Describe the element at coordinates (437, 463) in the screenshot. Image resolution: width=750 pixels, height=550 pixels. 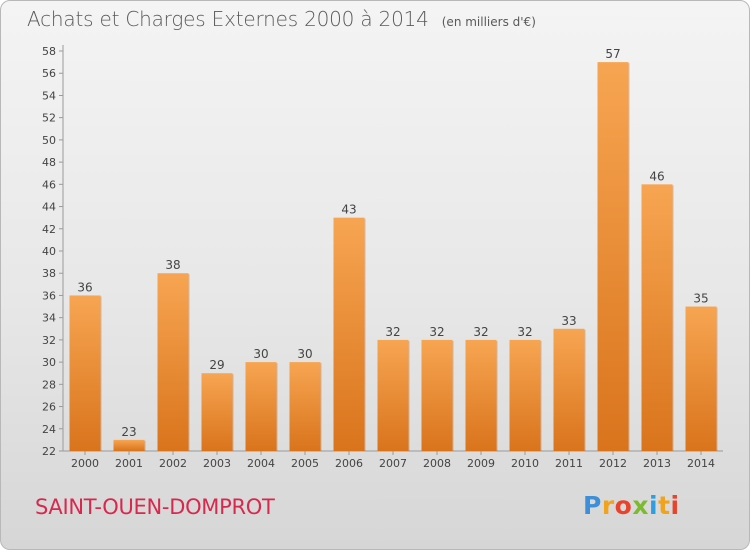
I see `x-tick-label: 2008` at that location.